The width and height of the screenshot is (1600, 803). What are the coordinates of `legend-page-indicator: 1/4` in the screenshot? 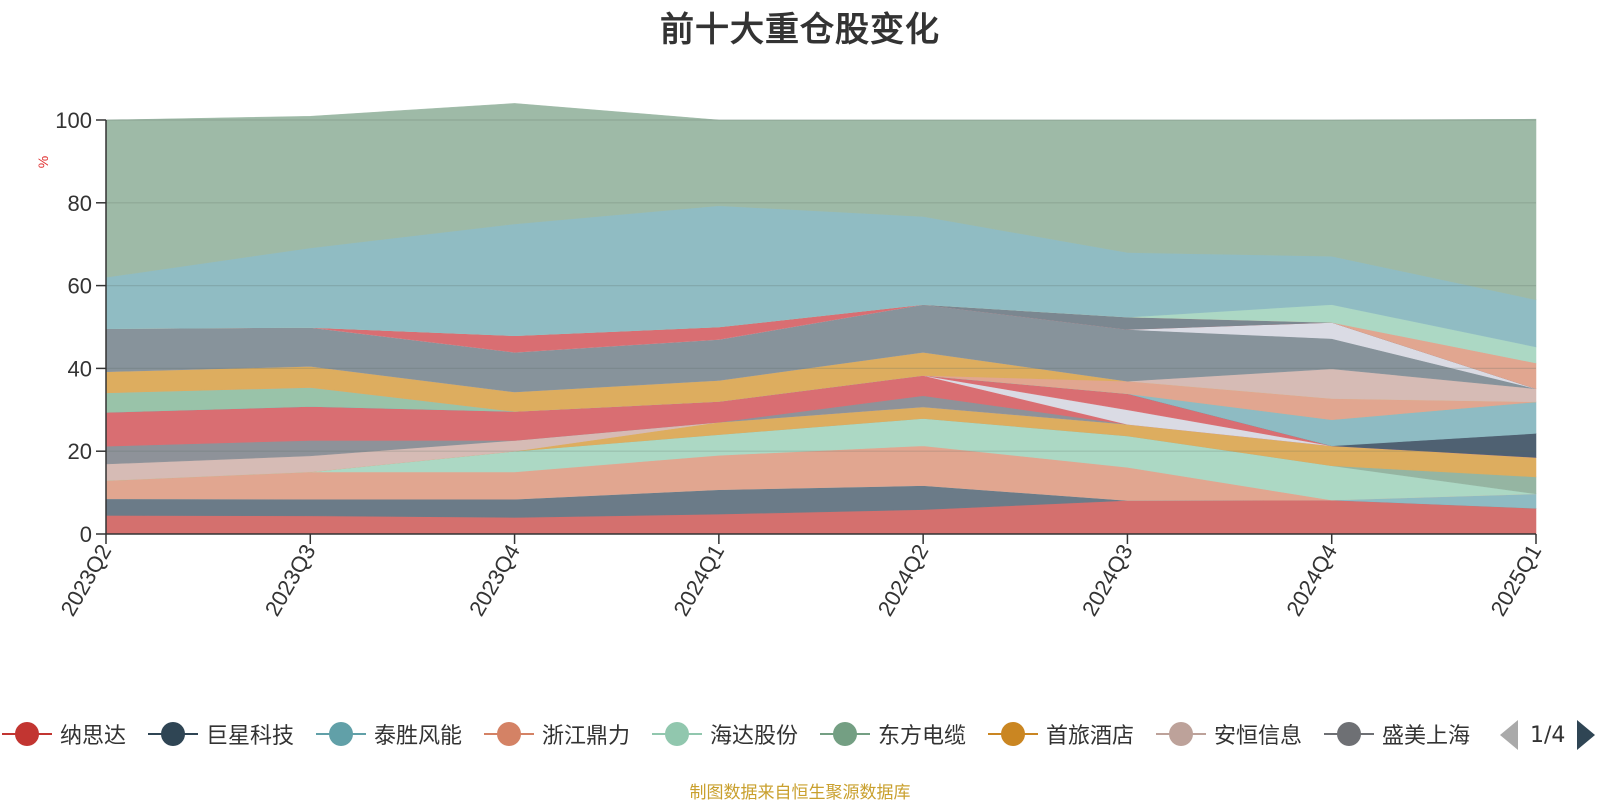 It's located at (1548, 735).